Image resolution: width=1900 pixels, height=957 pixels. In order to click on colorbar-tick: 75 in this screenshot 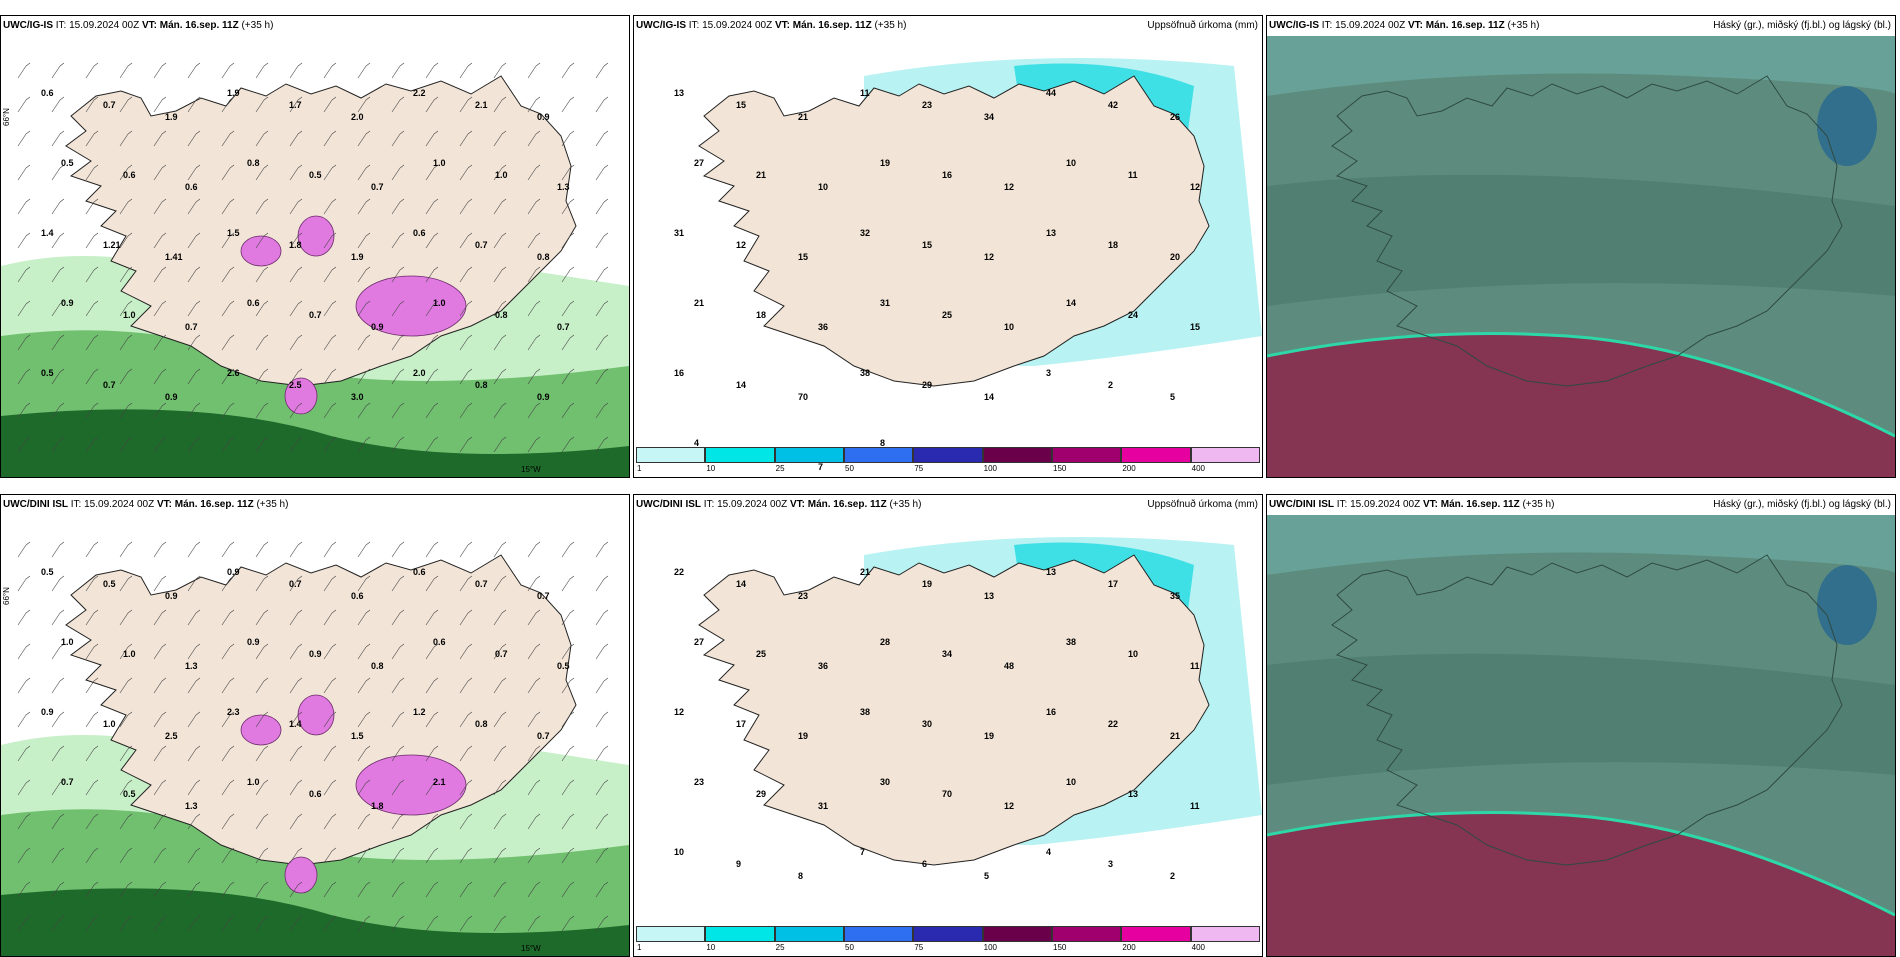, I will do `click(919, 468)`.